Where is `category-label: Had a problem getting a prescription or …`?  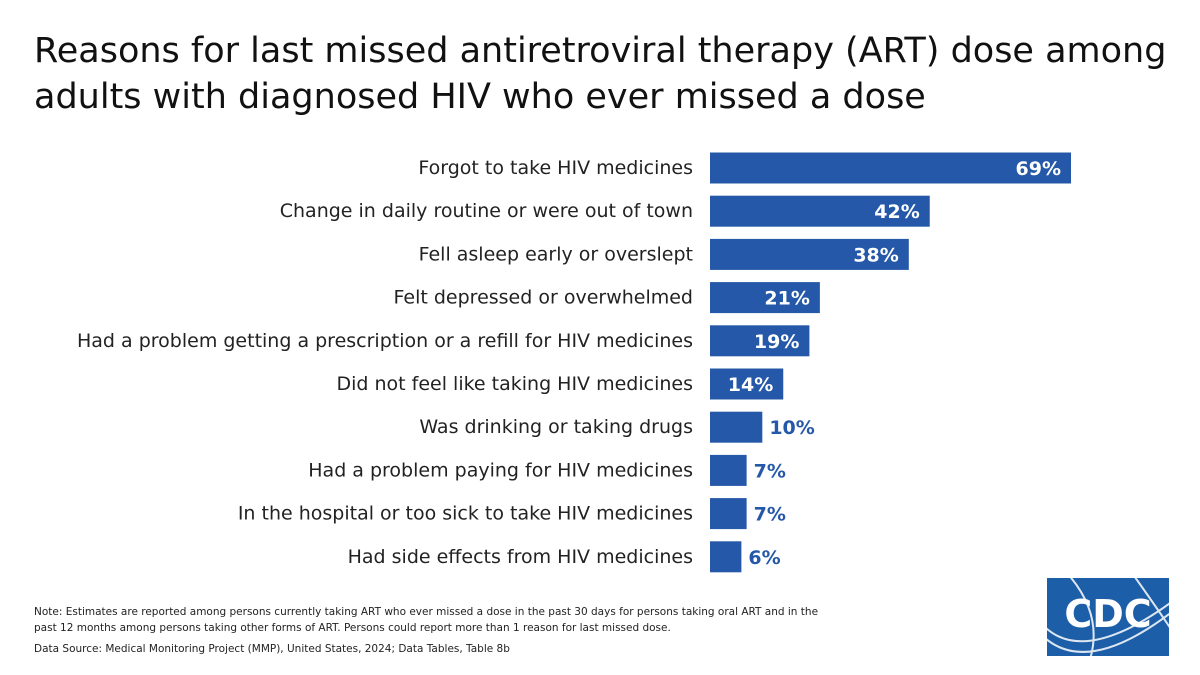 category-label: Had a problem getting a prescription or … is located at coordinates (385, 341).